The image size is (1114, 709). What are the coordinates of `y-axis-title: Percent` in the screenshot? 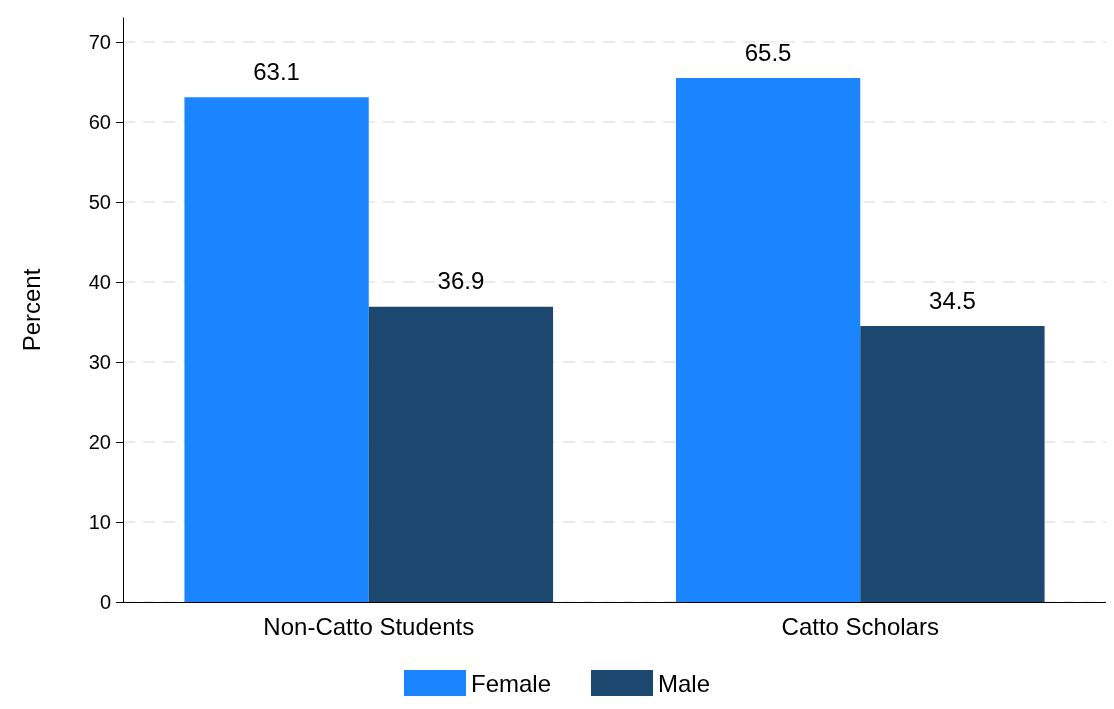 It's located at (31, 310).